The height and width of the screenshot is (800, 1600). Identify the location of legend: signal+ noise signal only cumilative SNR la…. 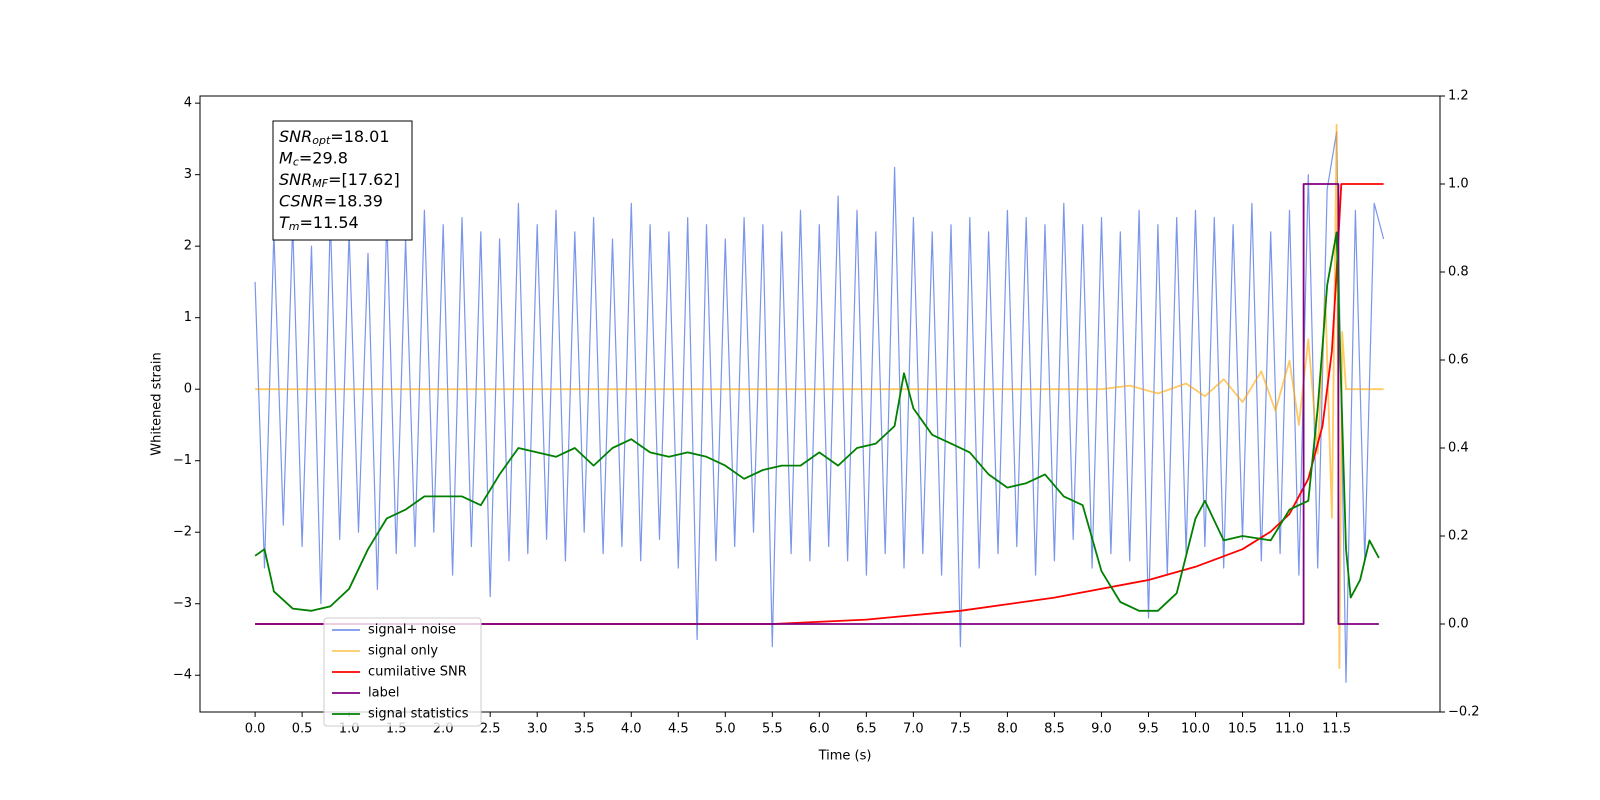
(402, 672).